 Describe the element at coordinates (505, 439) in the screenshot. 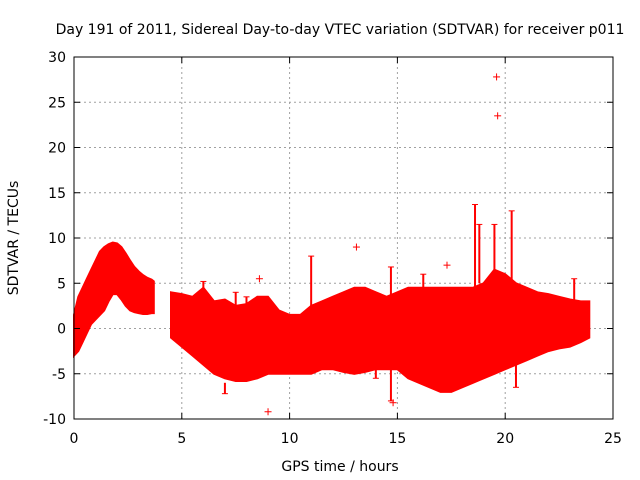

I see `x-tick-label: 20` at that location.